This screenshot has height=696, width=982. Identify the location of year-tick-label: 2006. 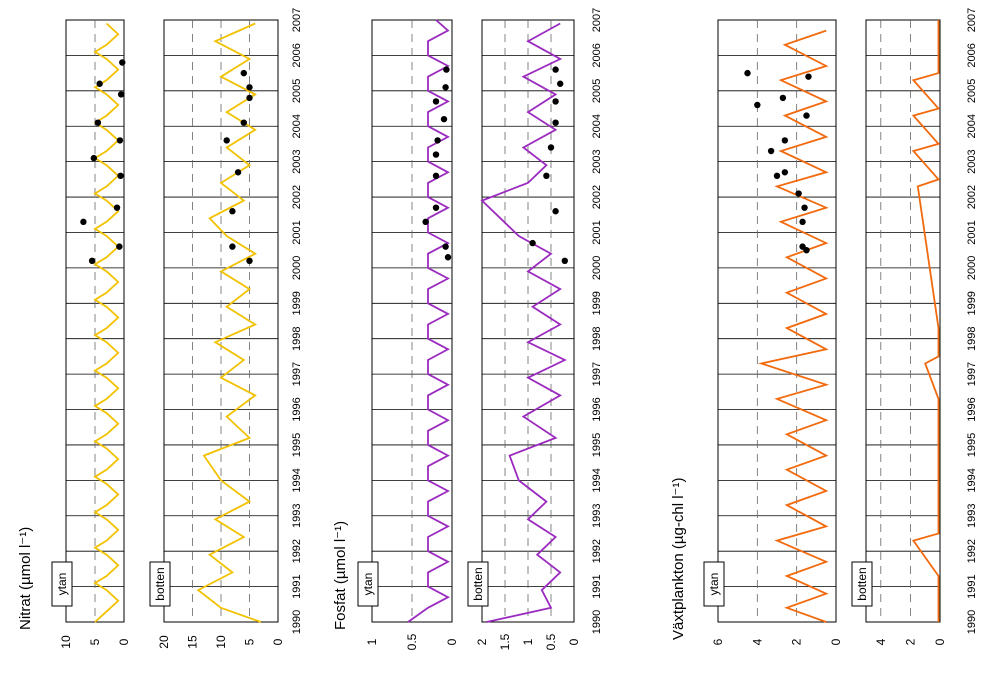
(972, 55).